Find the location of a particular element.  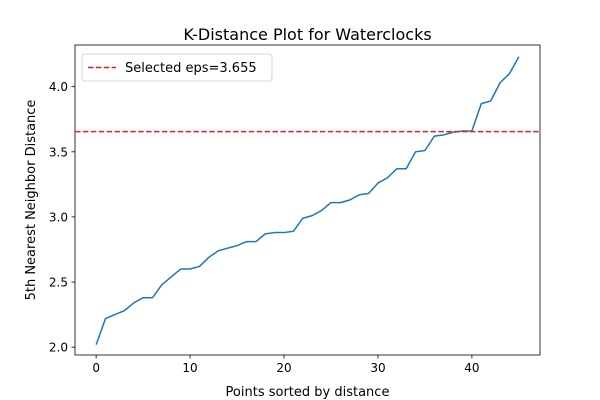

y-tick-label: 2.0 is located at coordinates (58, 348).